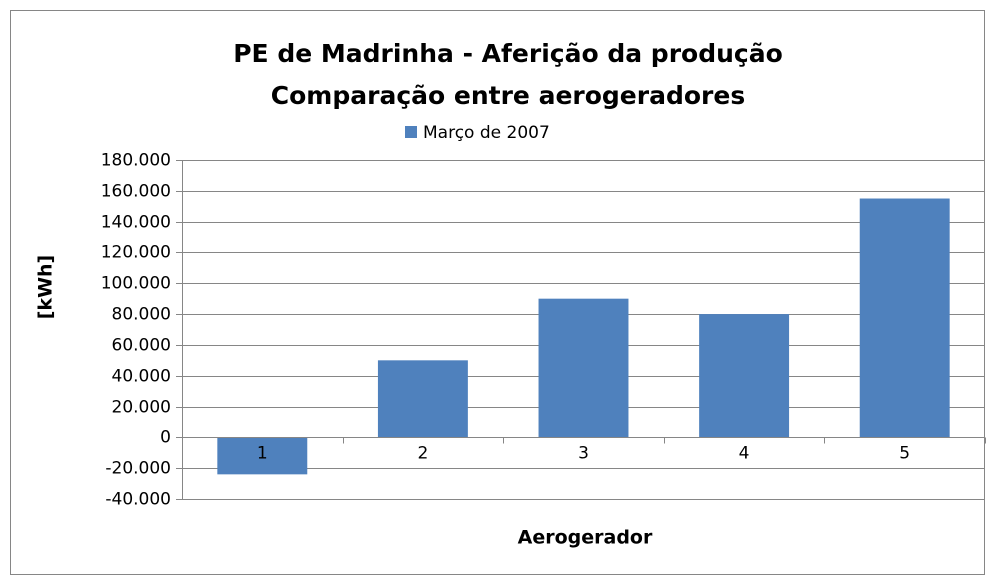  Describe the element at coordinates (138, 500) in the screenshot. I see `y-tick-label: -40.000` at that location.